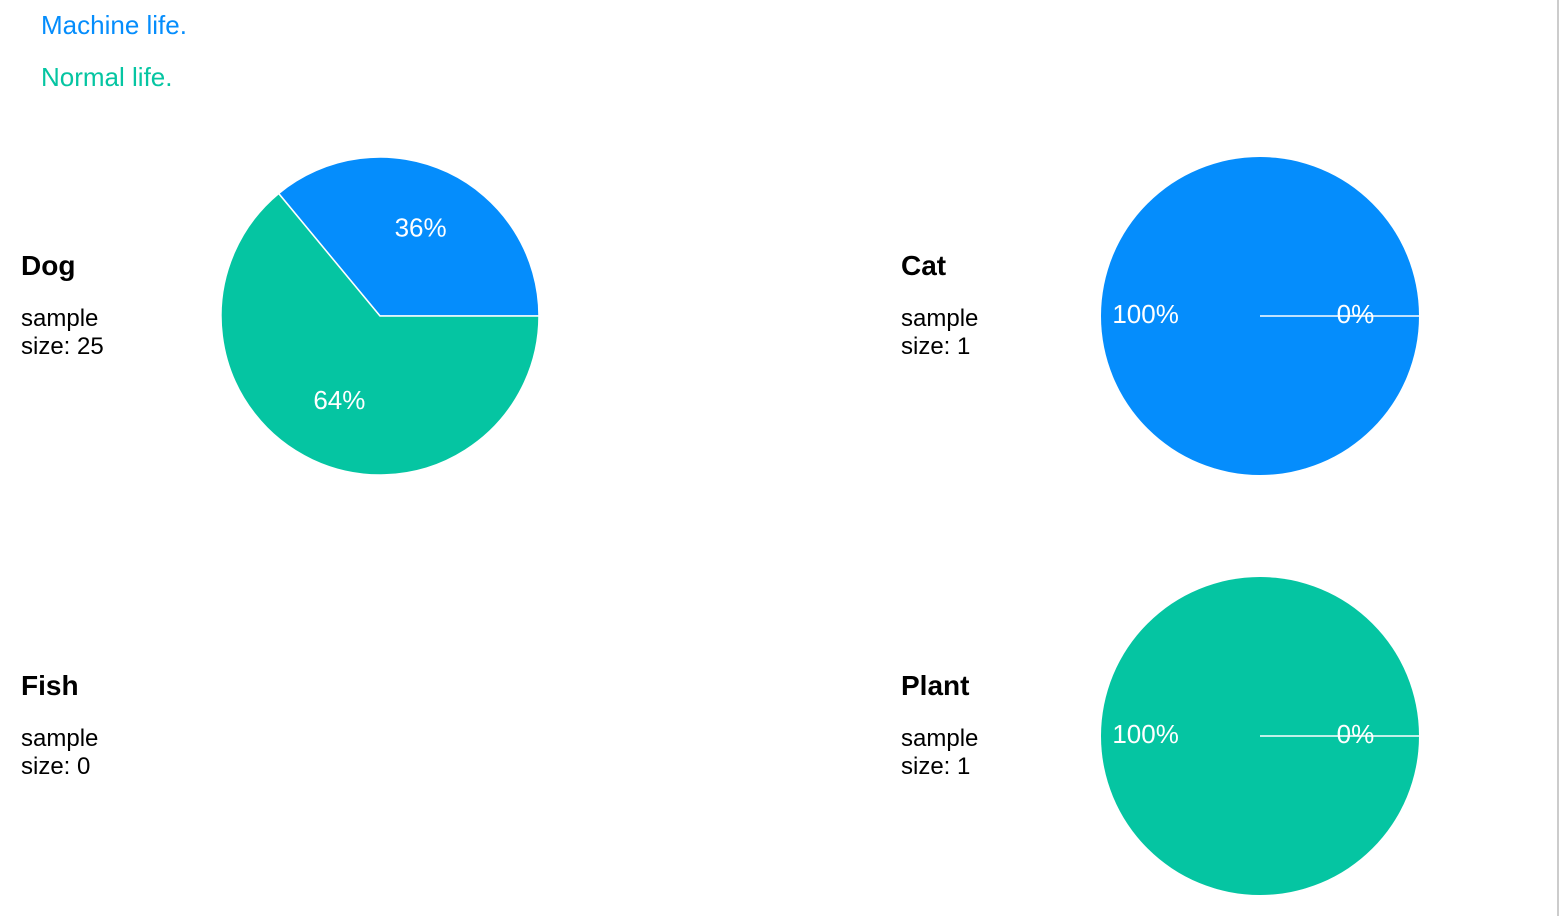 Image resolution: width=1562 pixels, height=916 pixels. Describe the element at coordinates (48, 265) in the screenshot. I see `chart-title: Dog` at that location.